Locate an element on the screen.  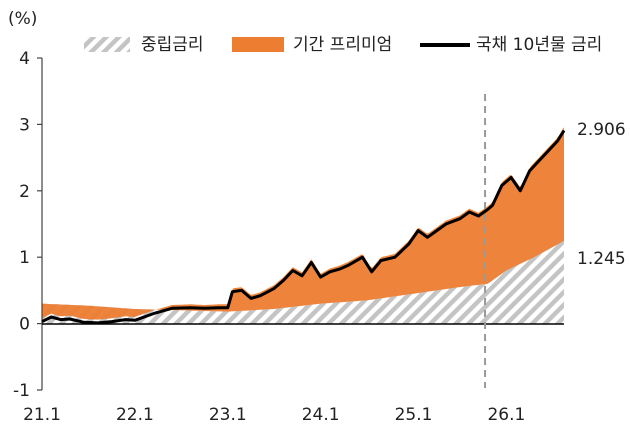
legend-term-label: 기간 프리미엄 is located at coordinates (342, 45).